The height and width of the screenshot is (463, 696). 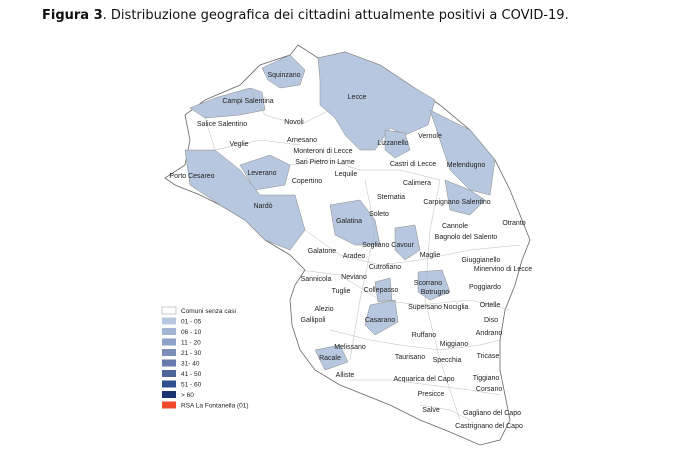 I want to click on municipality-label: Casarano, so click(x=380, y=320).